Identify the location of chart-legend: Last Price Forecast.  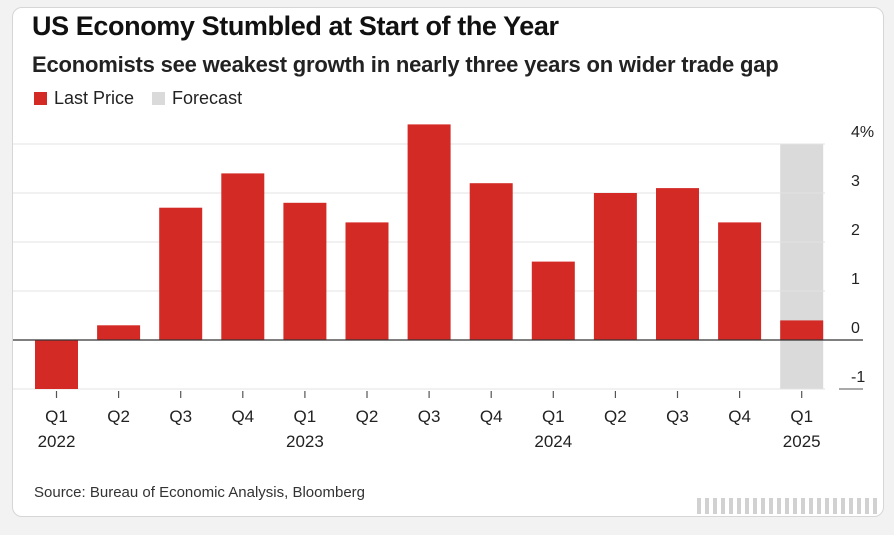
(147, 98).